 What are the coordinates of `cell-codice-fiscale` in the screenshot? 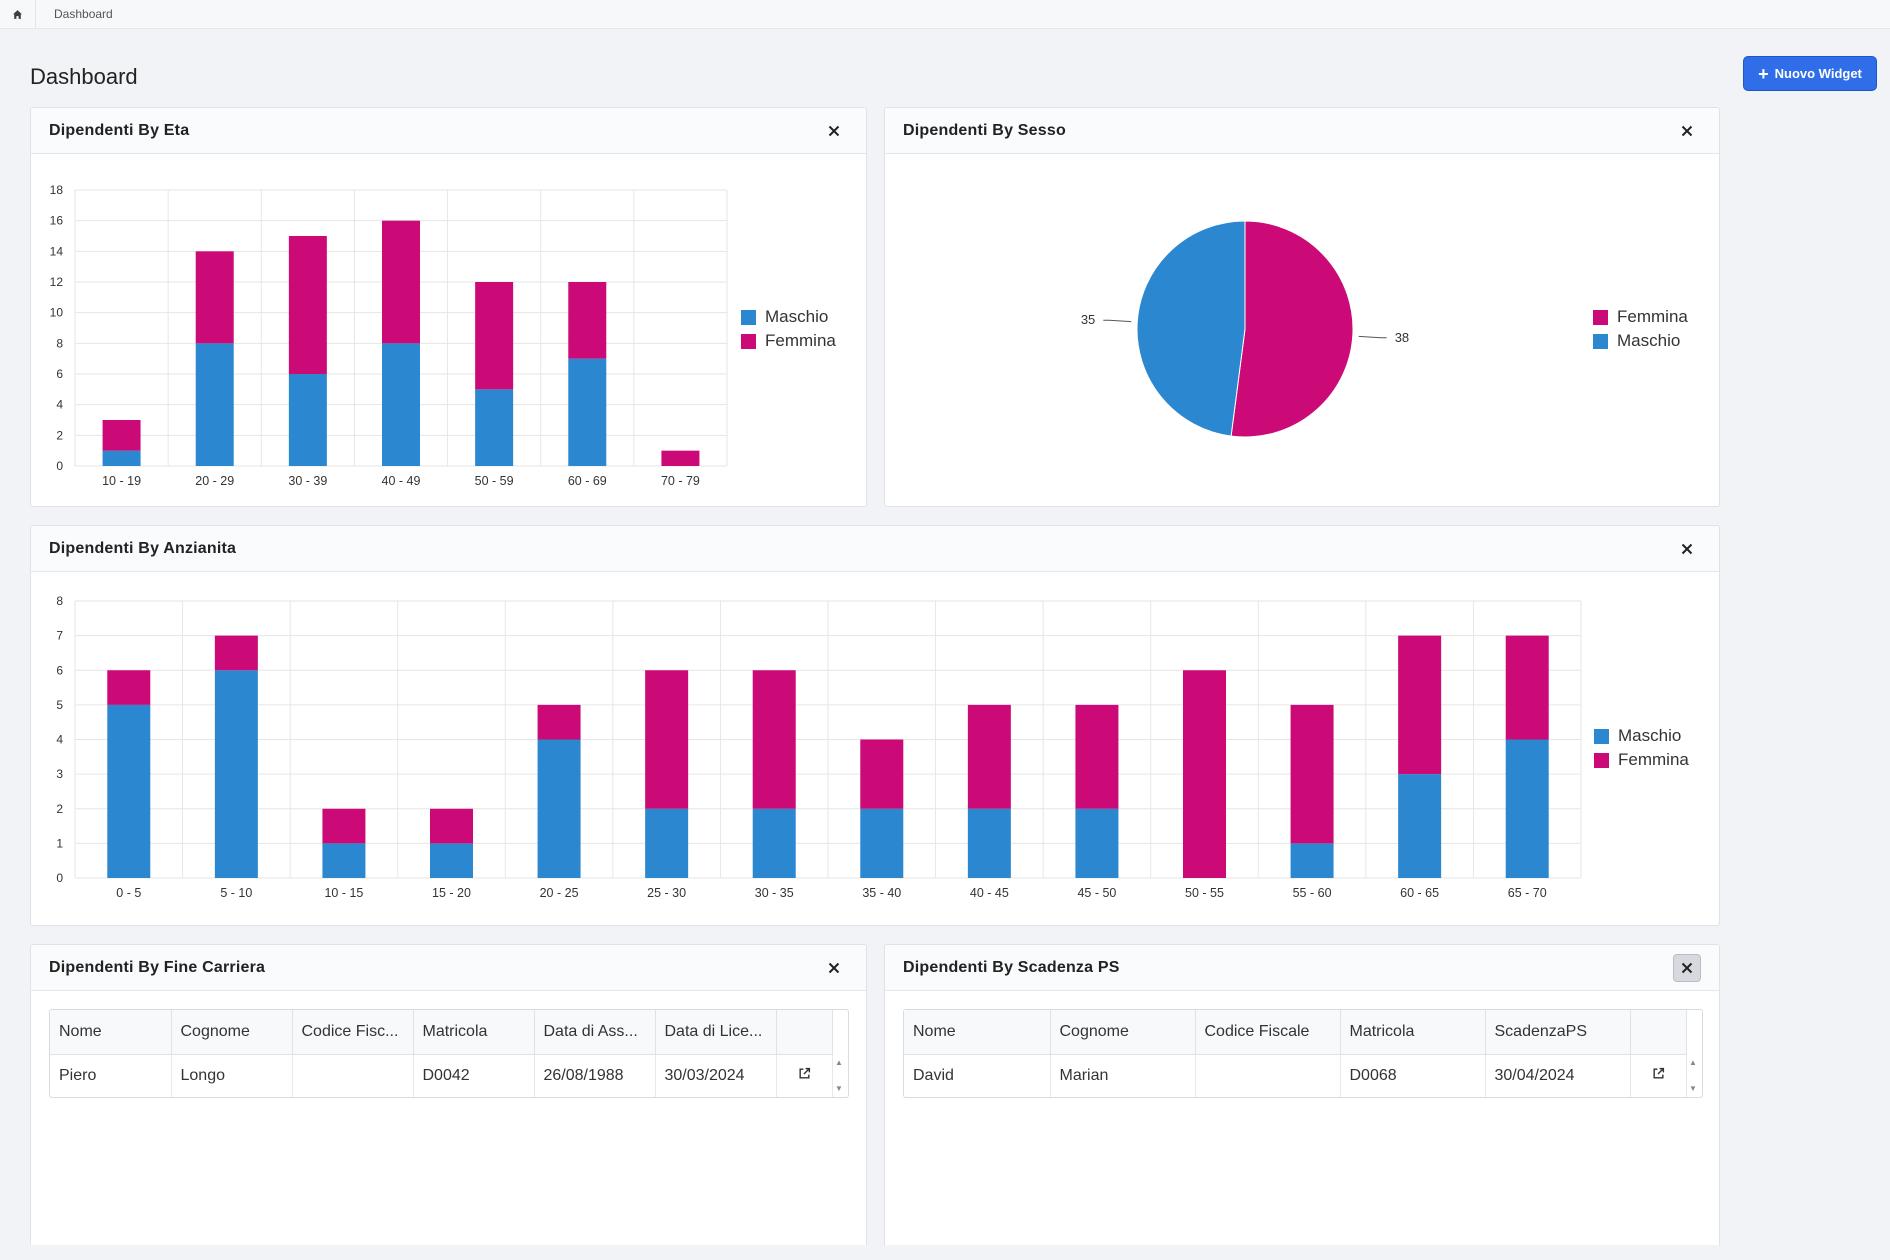 It's located at (1268, 1075).